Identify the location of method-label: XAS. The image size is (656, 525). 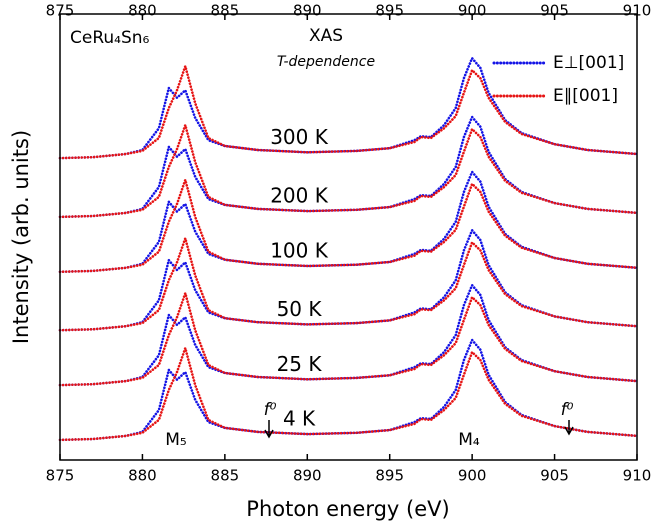
(326, 36).